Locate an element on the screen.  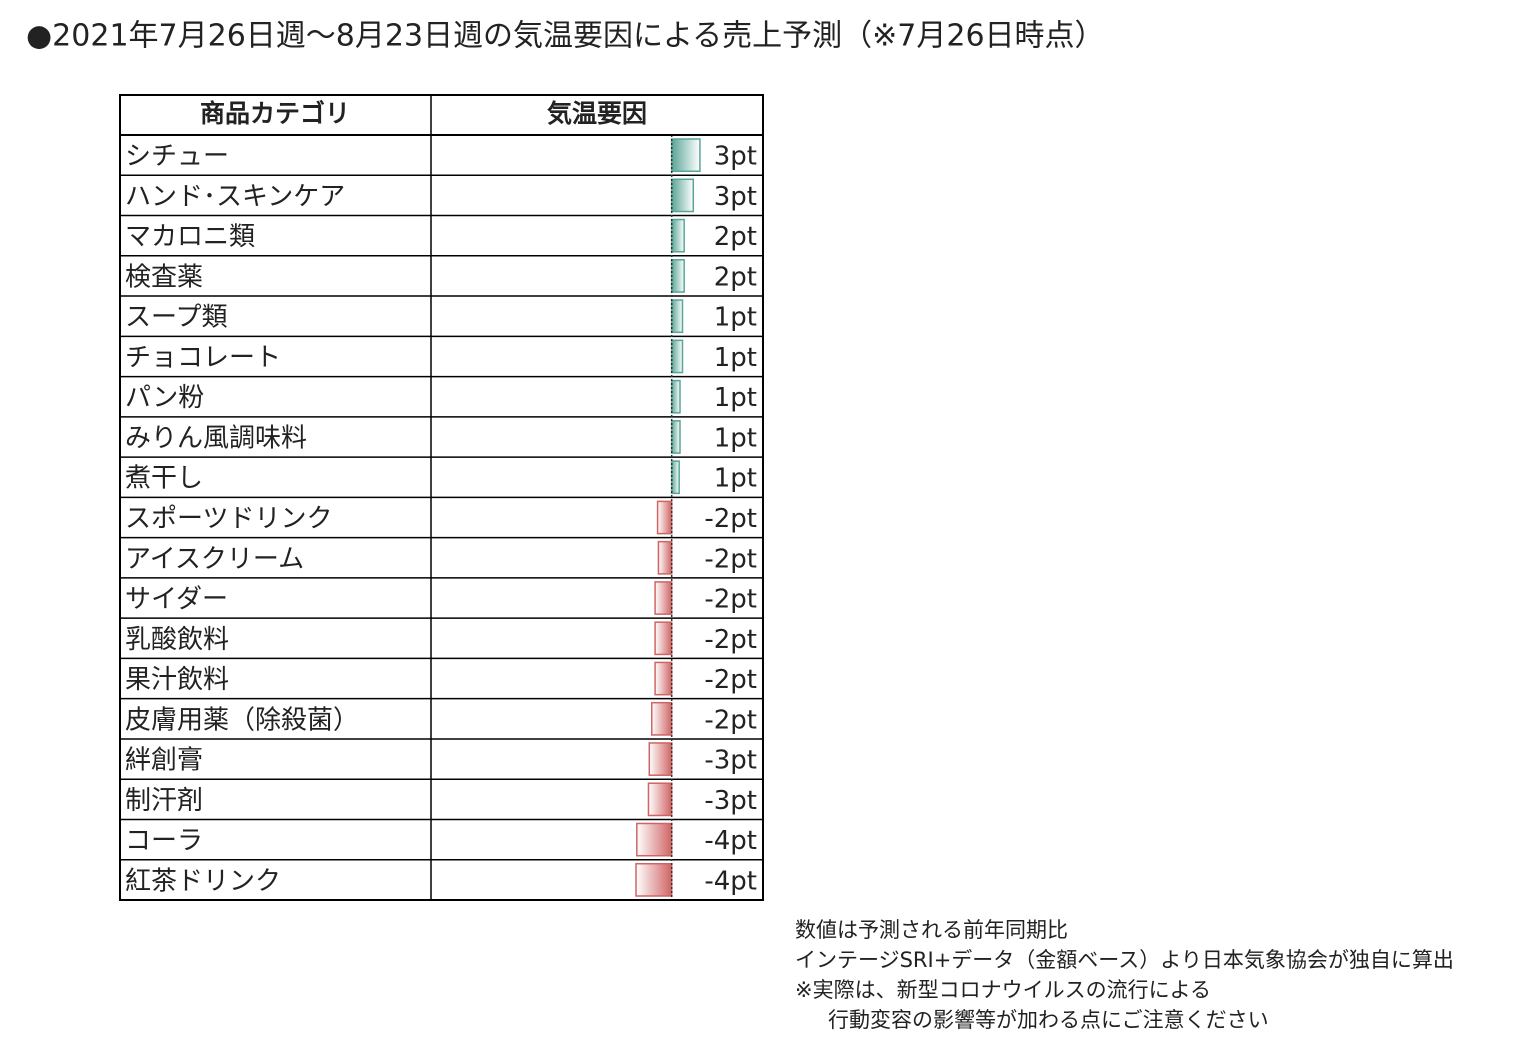
category-label: 検査薬 is located at coordinates (164, 277).